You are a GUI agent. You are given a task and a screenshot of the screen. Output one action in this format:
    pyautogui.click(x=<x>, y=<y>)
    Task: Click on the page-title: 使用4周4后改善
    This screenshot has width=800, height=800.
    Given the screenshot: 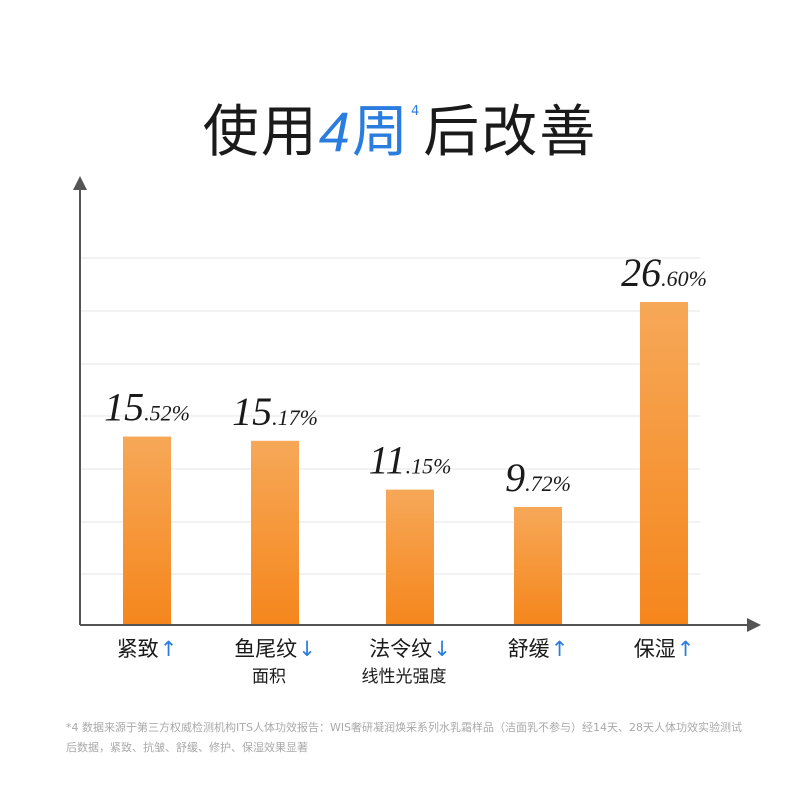 What is the action you would take?
    pyautogui.click(x=400, y=122)
    